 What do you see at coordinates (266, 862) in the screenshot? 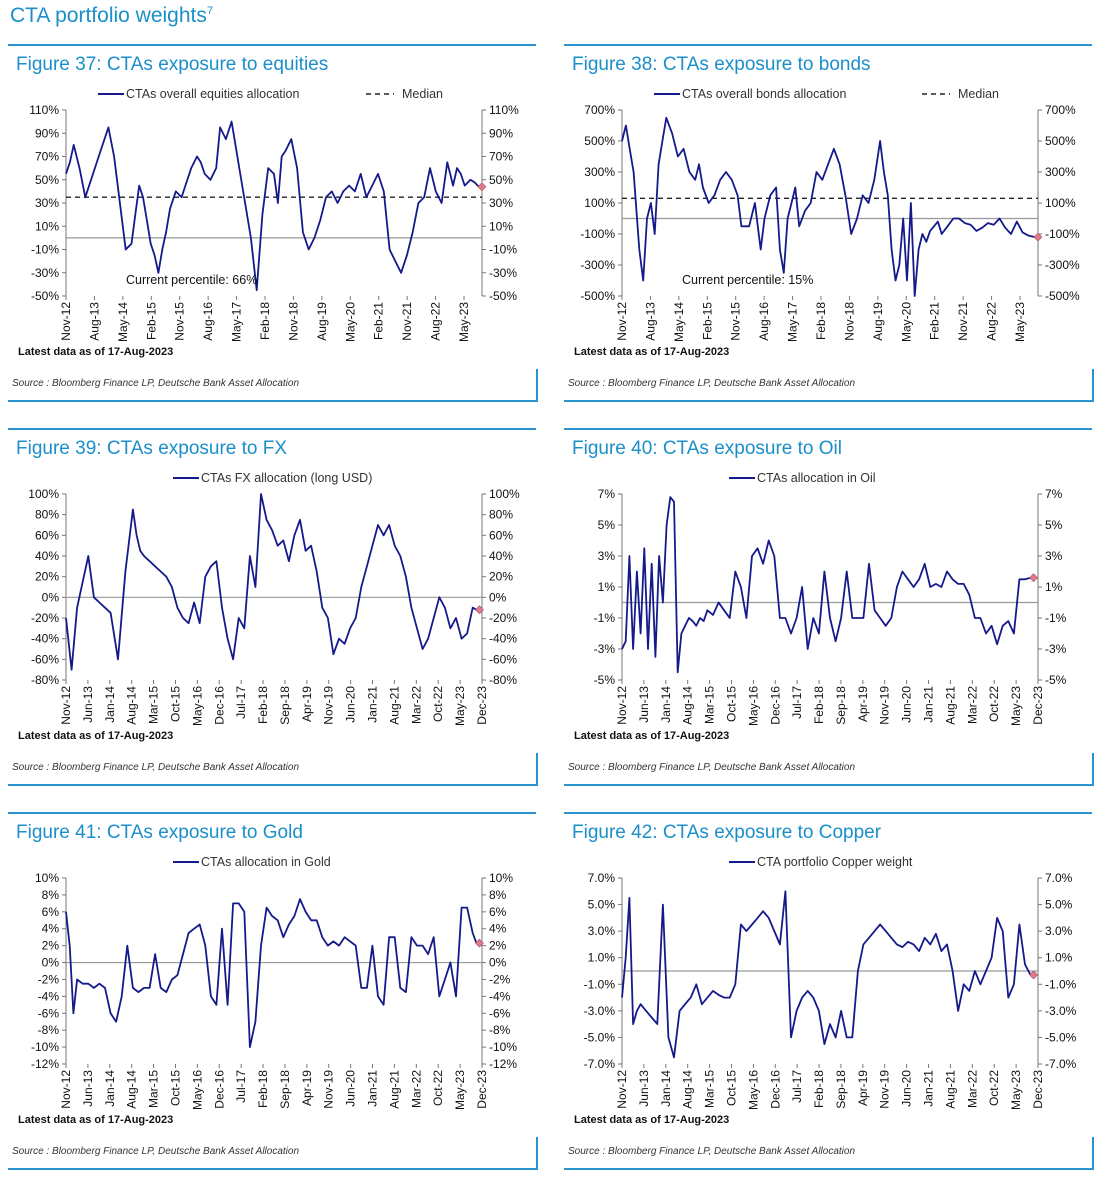
I see `legend-series-label: CTAs allocation in Gold` at bounding box center [266, 862].